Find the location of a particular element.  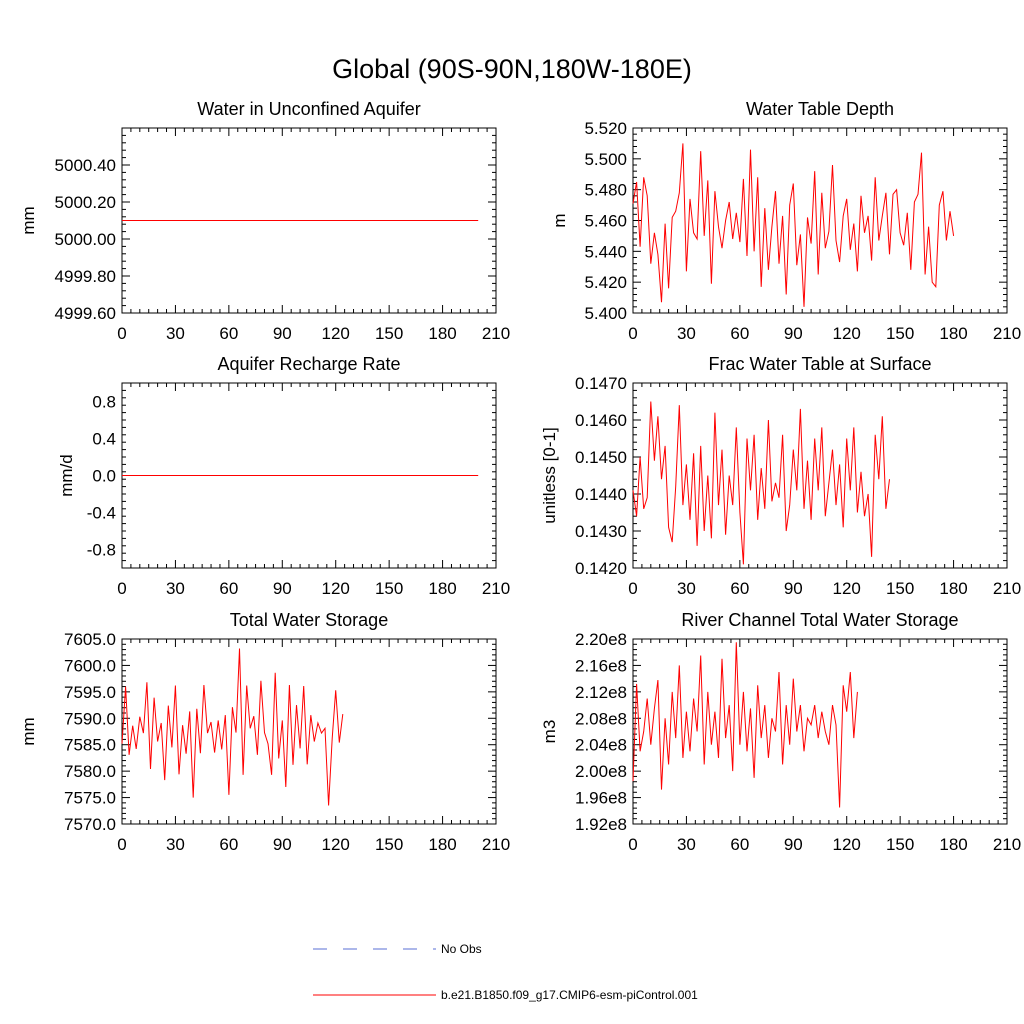

panel-water-table-depth-ytick-label: 5.420 is located at coordinates (605, 282).